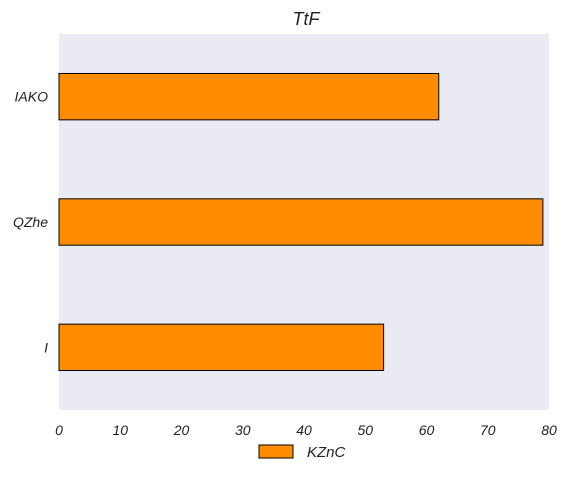 This screenshot has height=497, width=568. Describe the element at coordinates (30, 222) in the screenshot. I see `y-tick-label: QZhe` at that location.